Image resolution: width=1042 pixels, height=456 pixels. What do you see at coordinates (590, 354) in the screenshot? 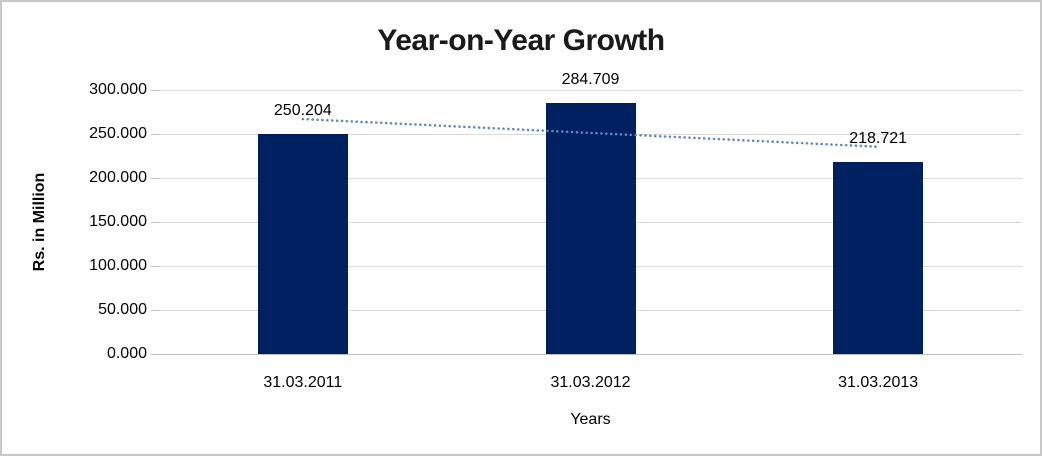
I see `x-axis-line` at bounding box center [590, 354].